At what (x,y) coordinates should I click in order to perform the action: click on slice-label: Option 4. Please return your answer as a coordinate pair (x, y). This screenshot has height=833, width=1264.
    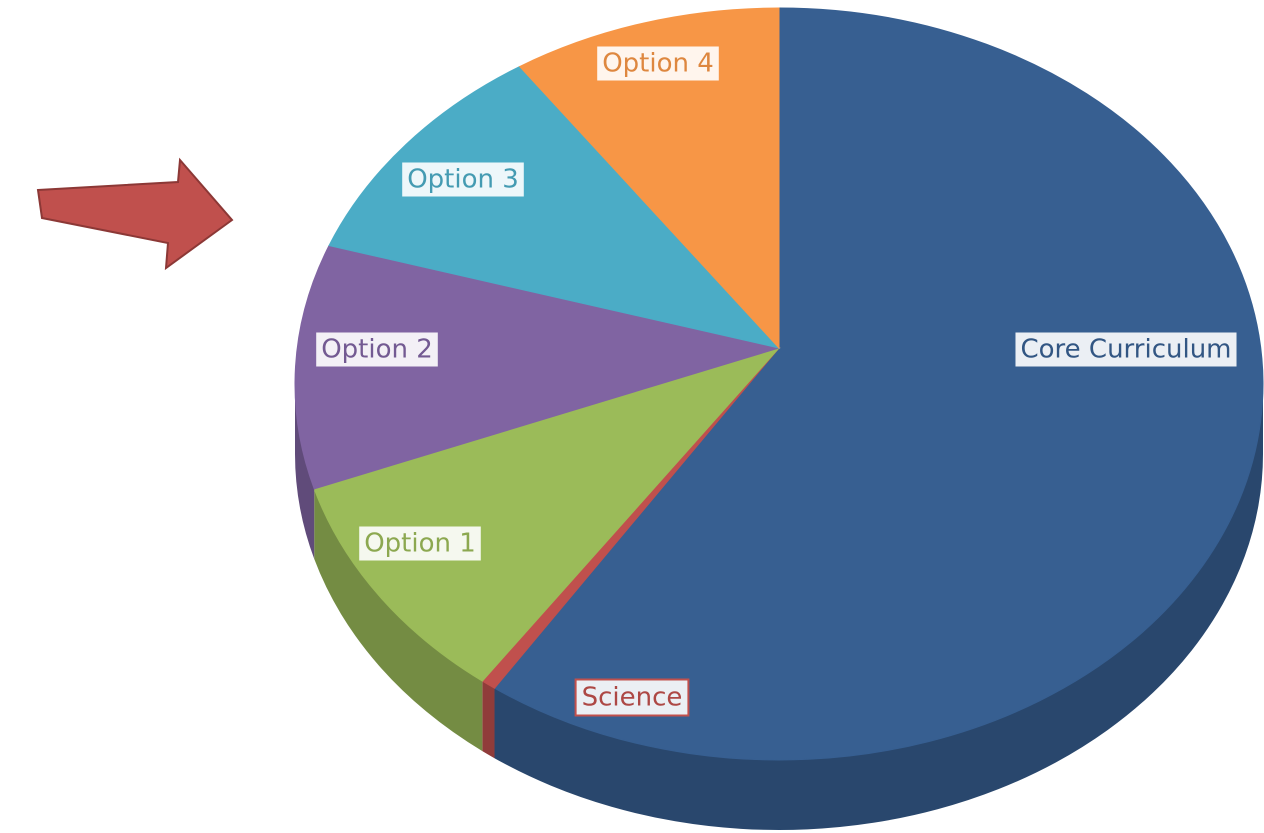
    Looking at the image, I should click on (658, 64).